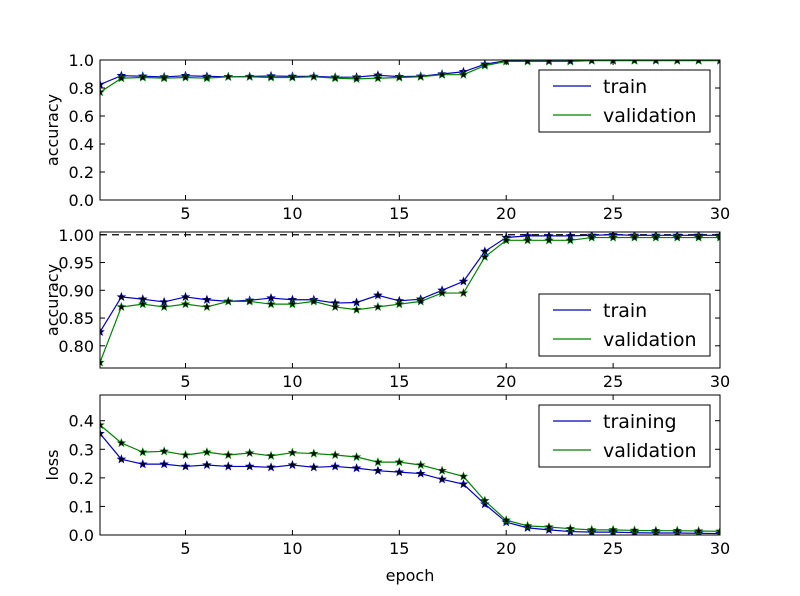 The width and height of the screenshot is (800, 596). Describe the element at coordinates (76, 318) in the screenshot. I see `y-tick-label: 0.85` at that location.